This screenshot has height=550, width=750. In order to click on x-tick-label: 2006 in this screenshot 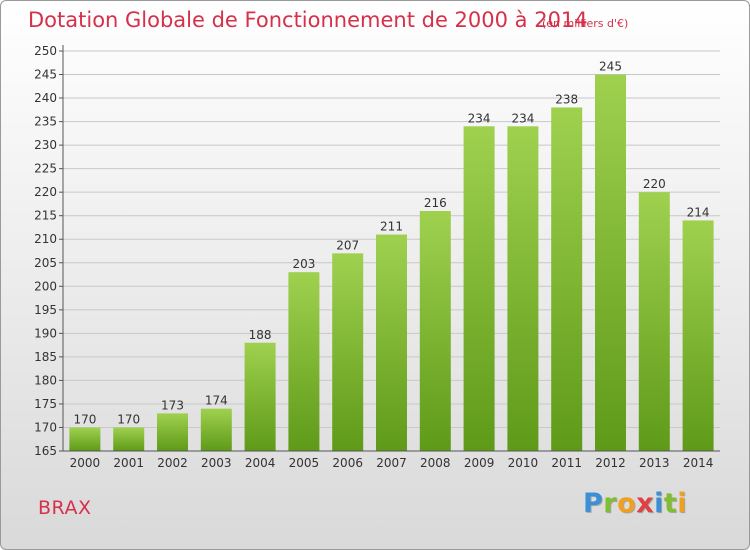, I will do `click(347, 463)`.